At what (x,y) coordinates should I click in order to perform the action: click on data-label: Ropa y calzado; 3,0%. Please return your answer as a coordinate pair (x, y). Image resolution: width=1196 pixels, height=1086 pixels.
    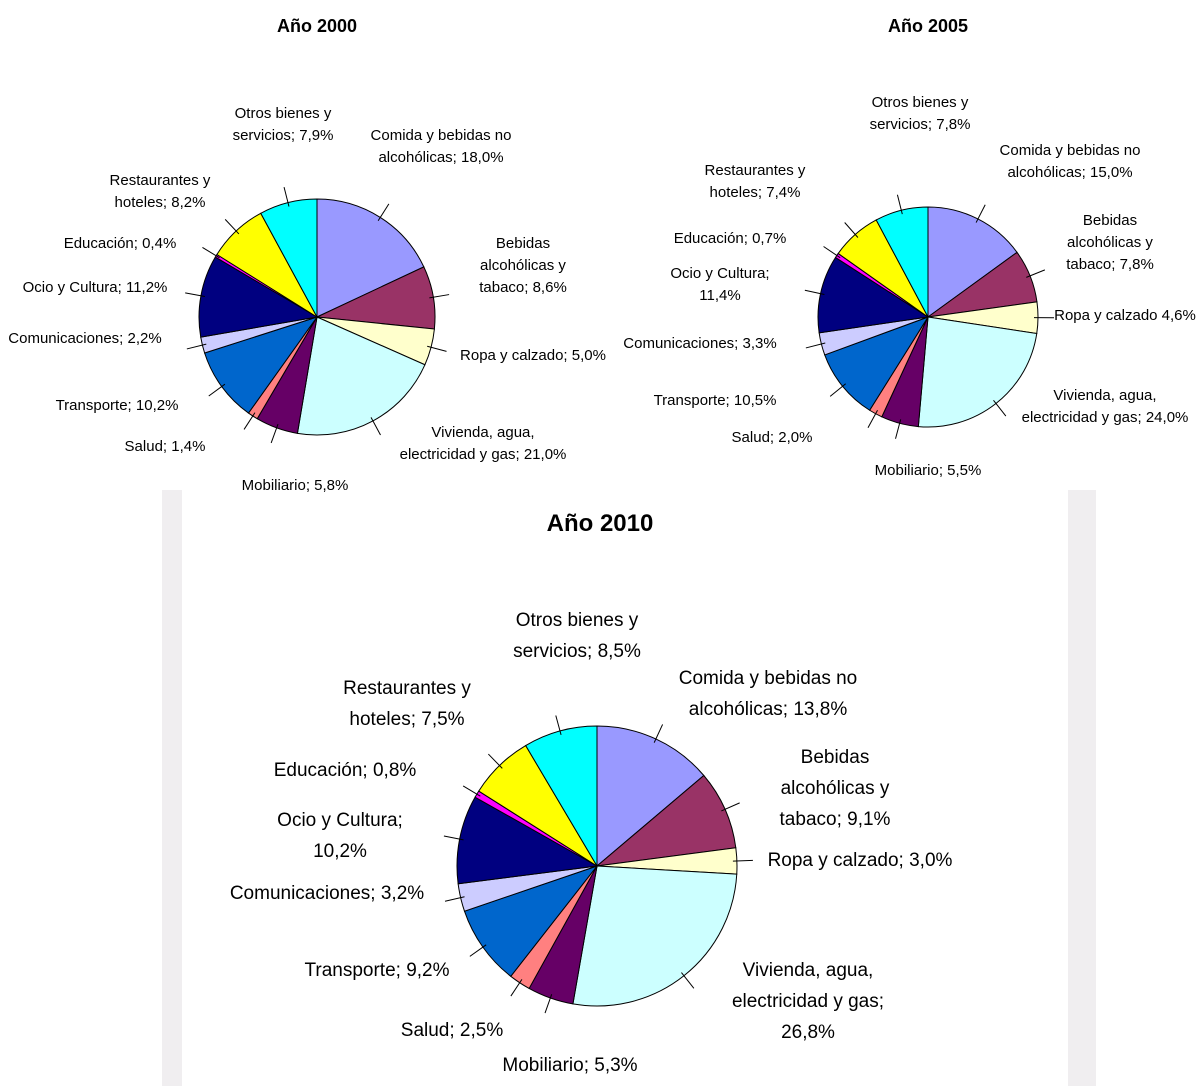
    Looking at the image, I should click on (860, 860).